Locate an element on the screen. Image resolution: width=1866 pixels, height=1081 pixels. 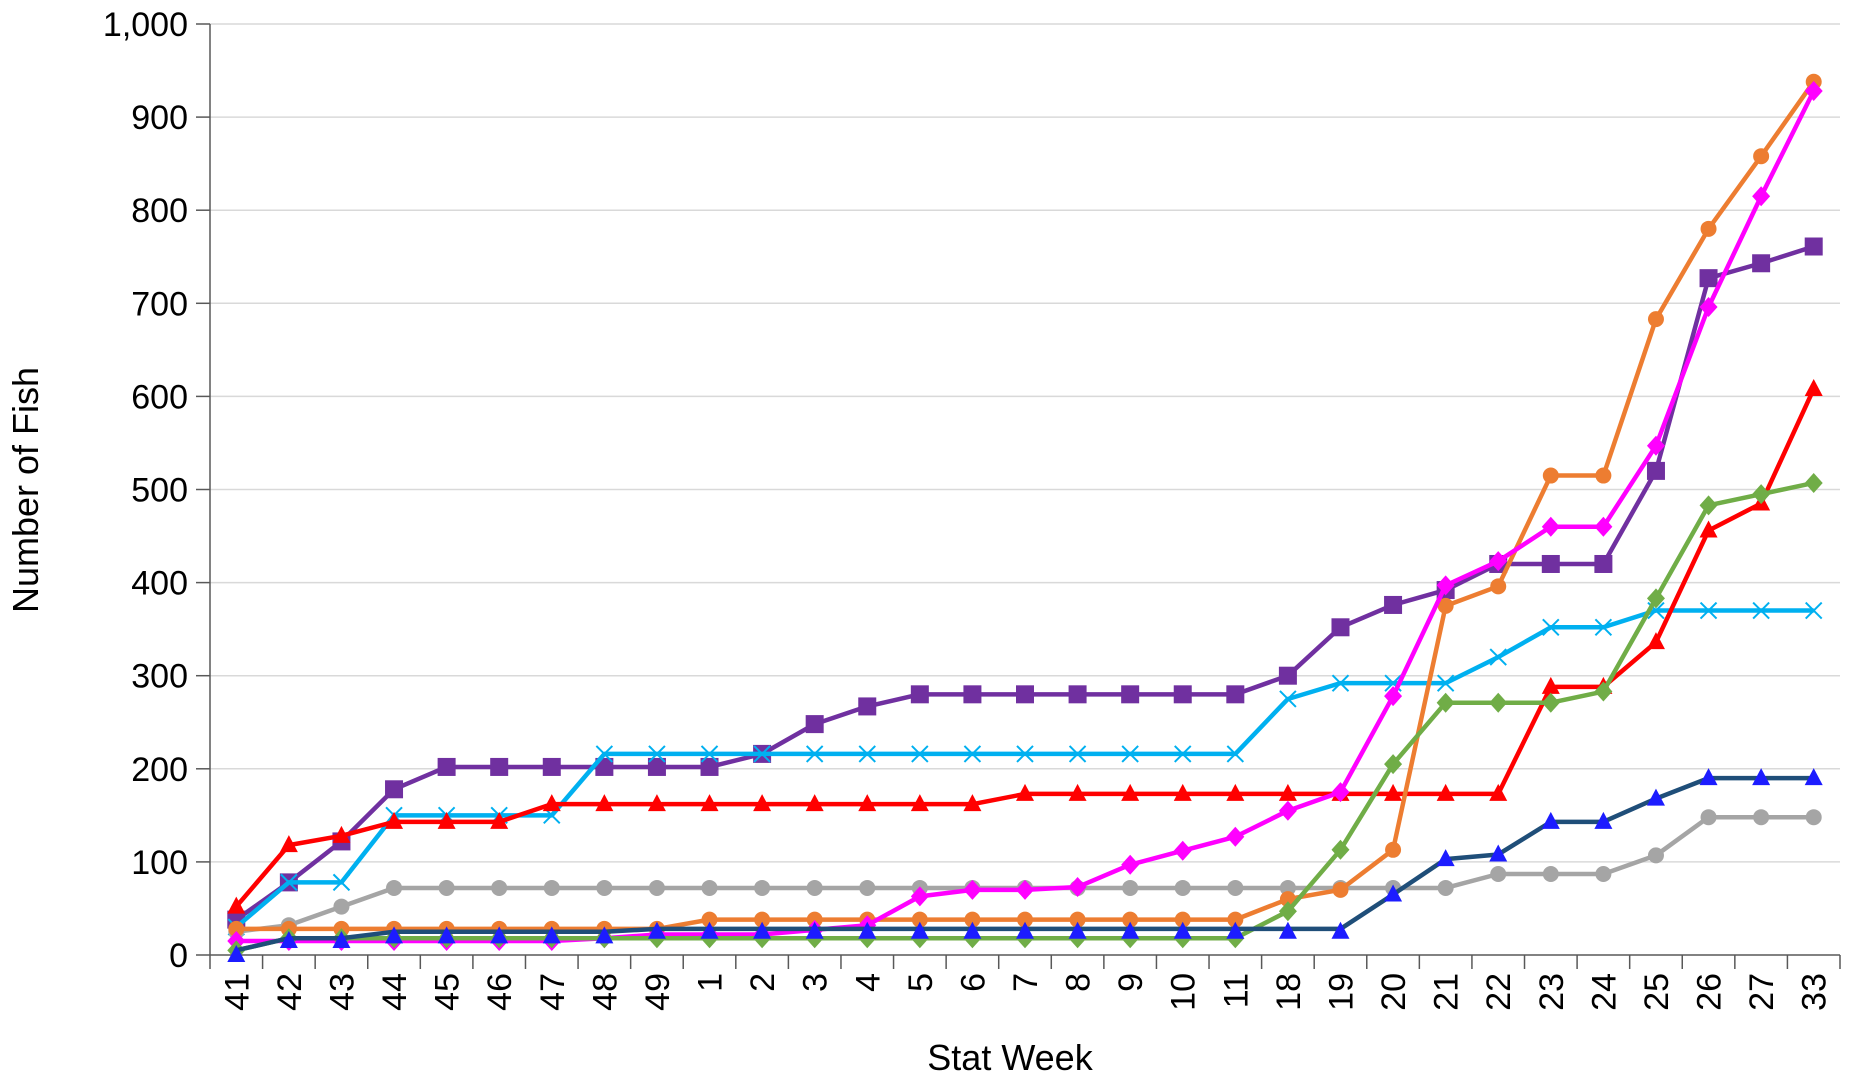
x-tick-label: 23 is located at coordinates (1552, 992).